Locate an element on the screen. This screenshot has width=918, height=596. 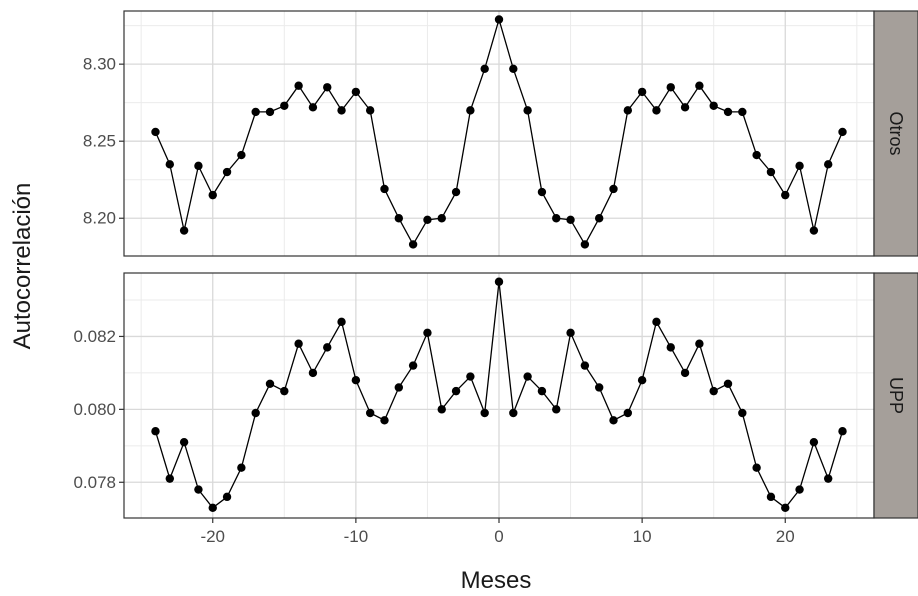
strip-background is located at coordinates (895, 133).